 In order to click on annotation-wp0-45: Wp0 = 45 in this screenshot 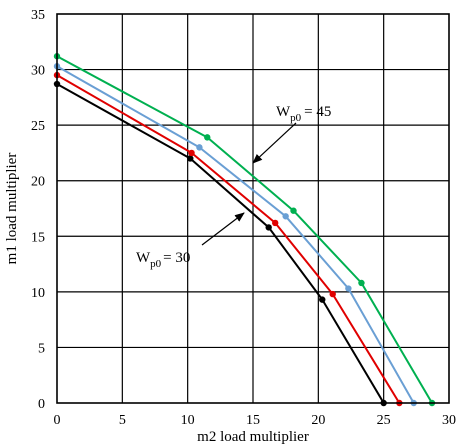, I will do `click(291, 134)`.